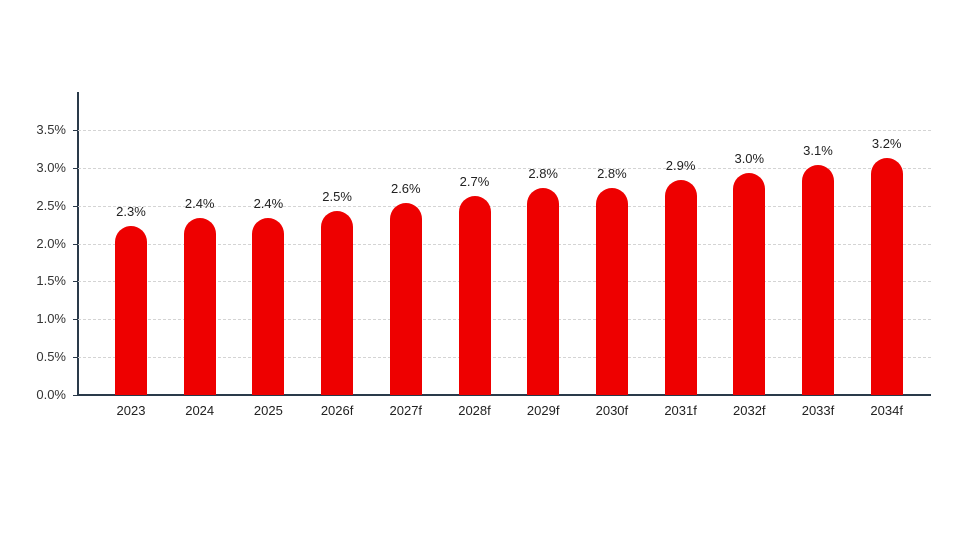 Image resolution: width=960 pixels, height=540 pixels. What do you see at coordinates (337, 410) in the screenshot?
I see `x-tick-label: 2026f` at bounding box center [337, 410].